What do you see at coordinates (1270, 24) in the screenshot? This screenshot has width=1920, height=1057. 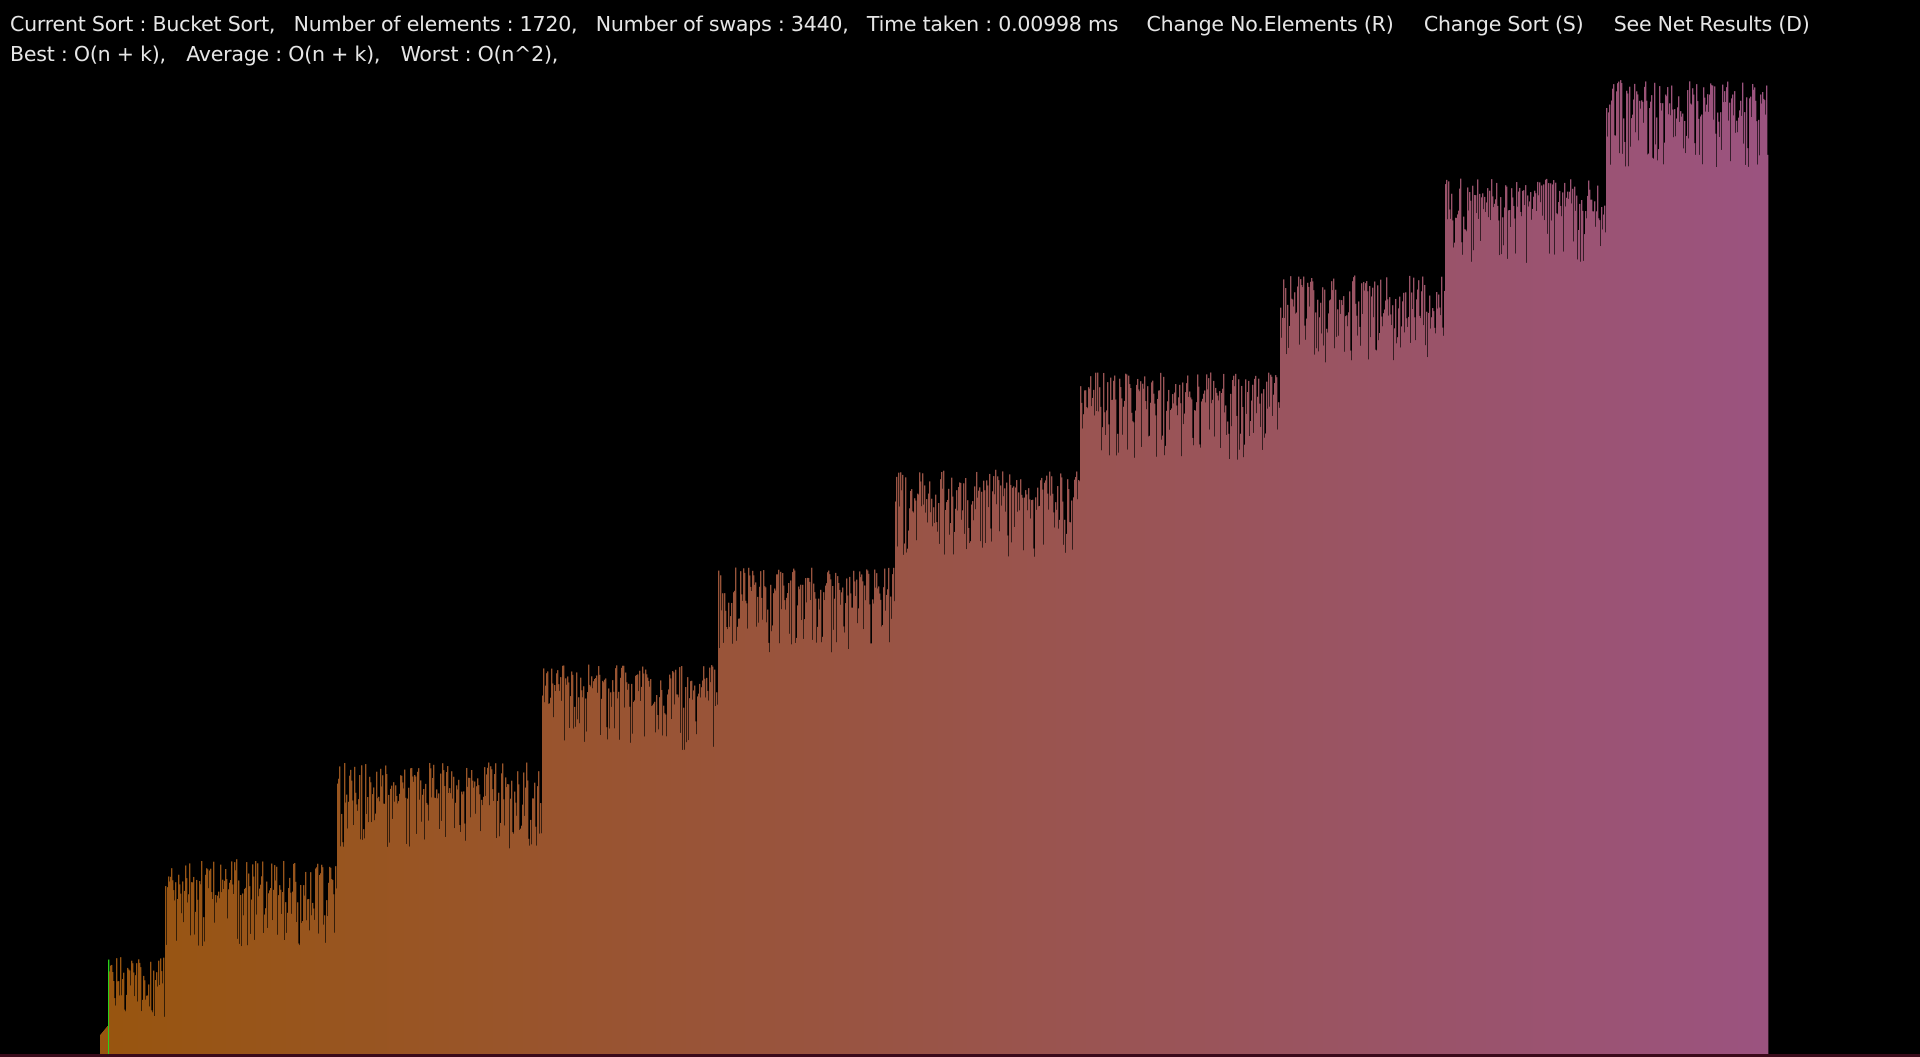 I see `change-elements-button: Change No.Elements (R)` at bounding box center [1270, 24].